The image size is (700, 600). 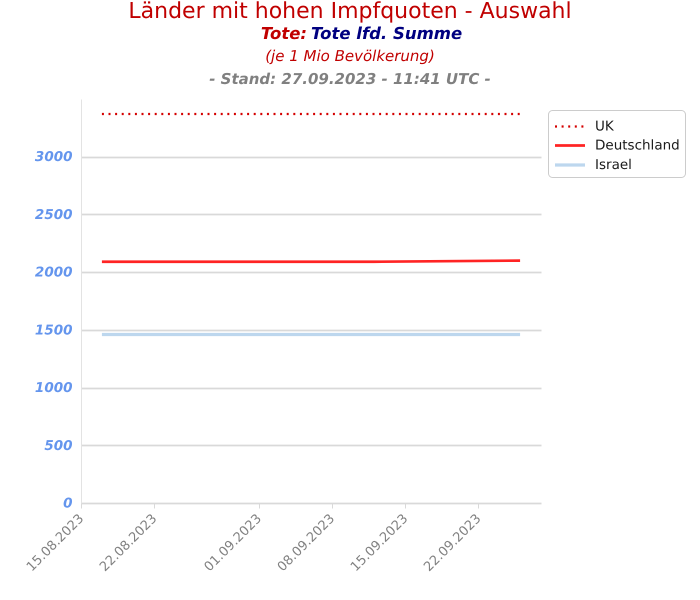 I want to click on y-tick-label: 2500, so click(x=53, y=214).